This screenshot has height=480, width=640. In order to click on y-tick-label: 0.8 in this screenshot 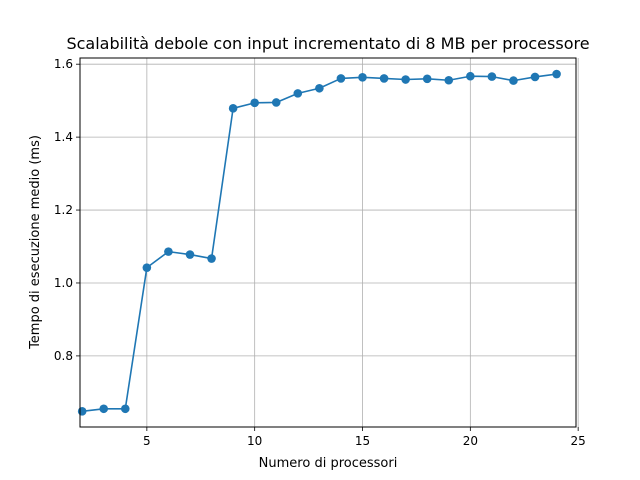, I will do `click(63, 356)`.